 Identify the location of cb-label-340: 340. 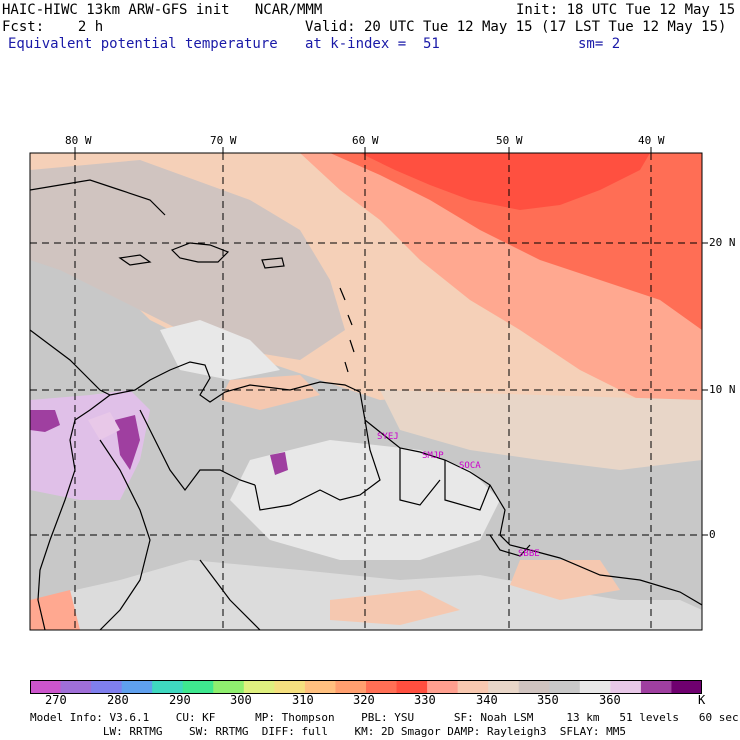
(487, 700).